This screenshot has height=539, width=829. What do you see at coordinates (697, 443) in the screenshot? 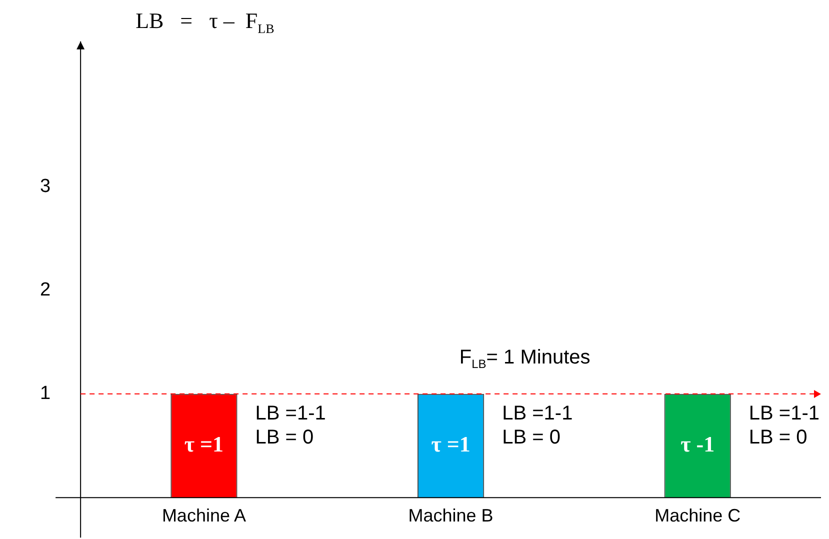
I see `annotation: τ -1` at bounding box center [697, 443].